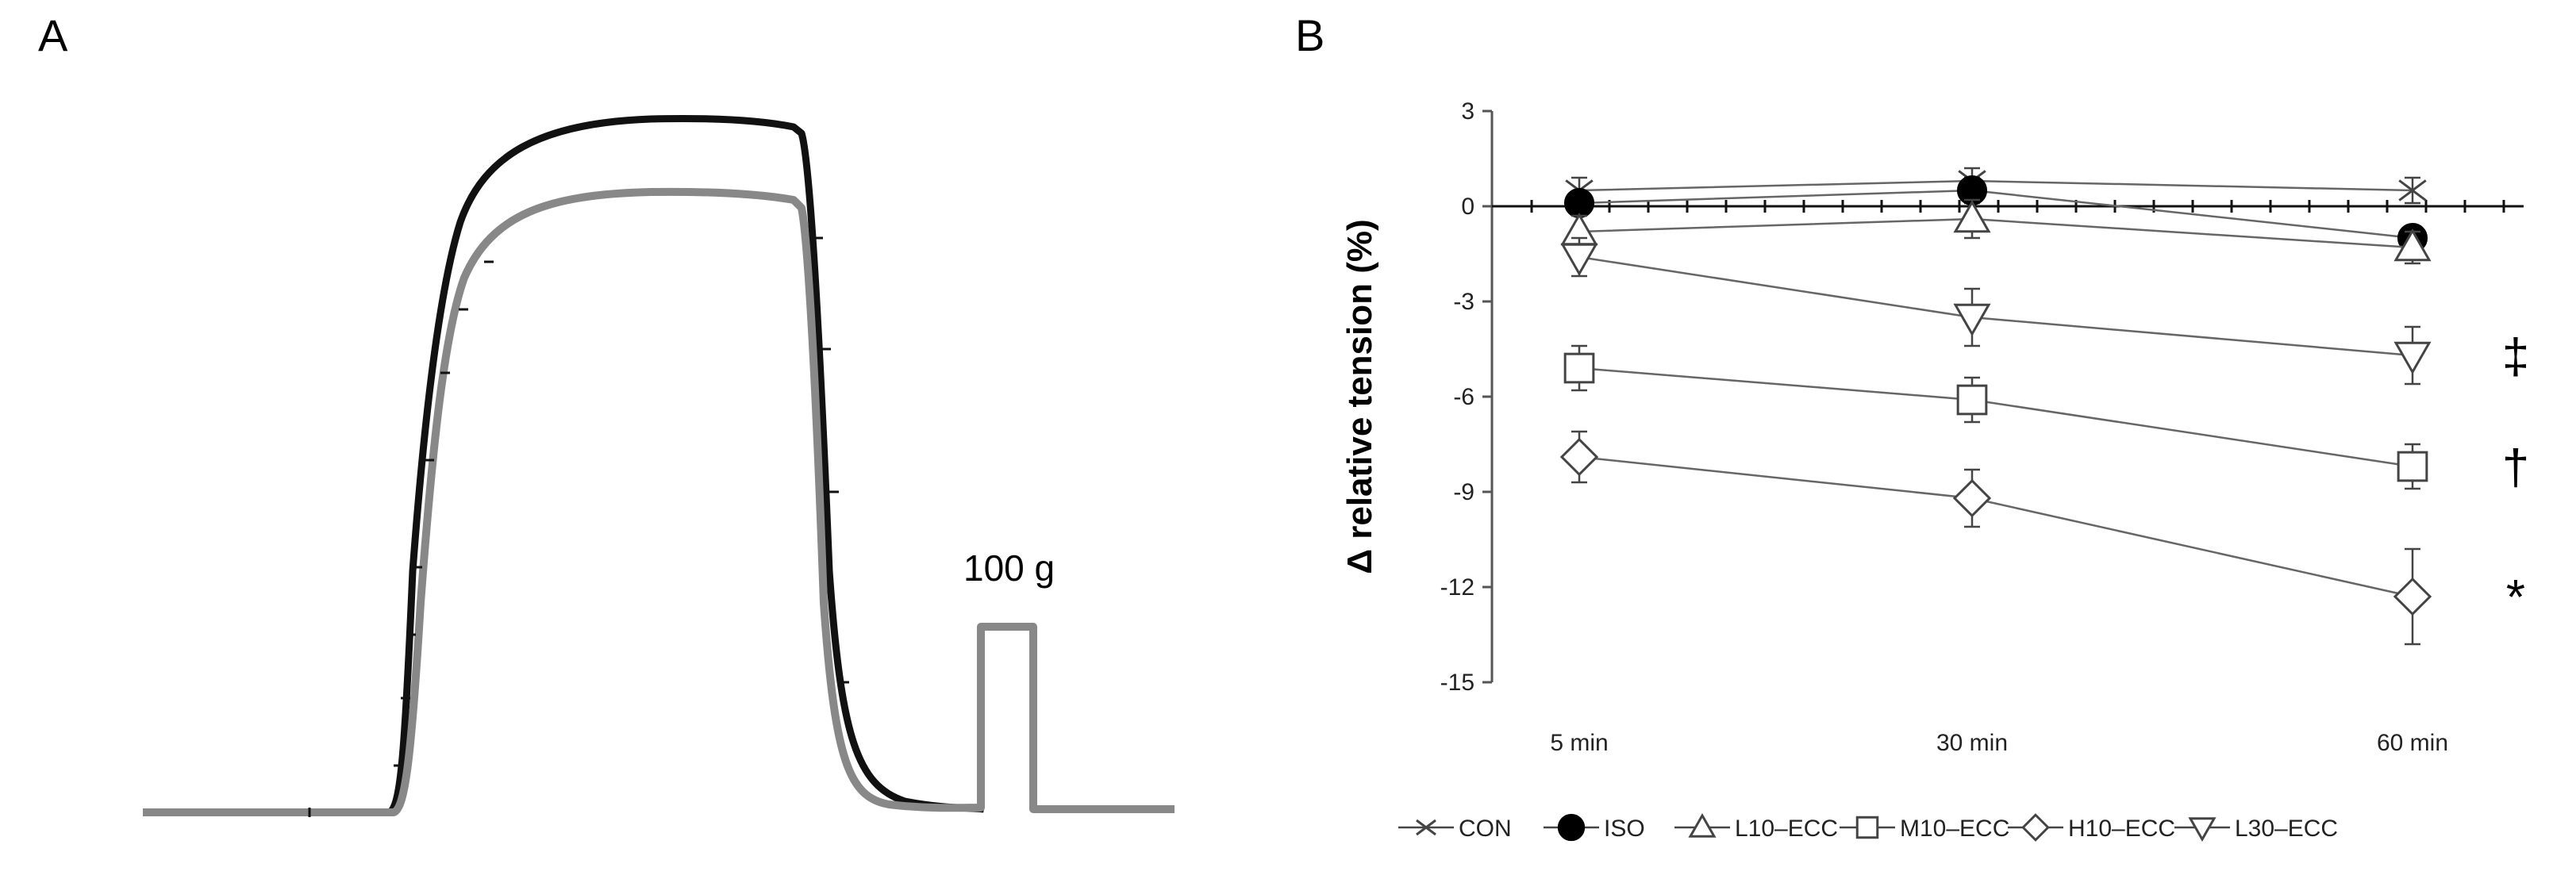  What do you see at coordinates (1467, 111) in the screenshot?
I see `y-tick-label: 3` at bounding box center [1467, 111].